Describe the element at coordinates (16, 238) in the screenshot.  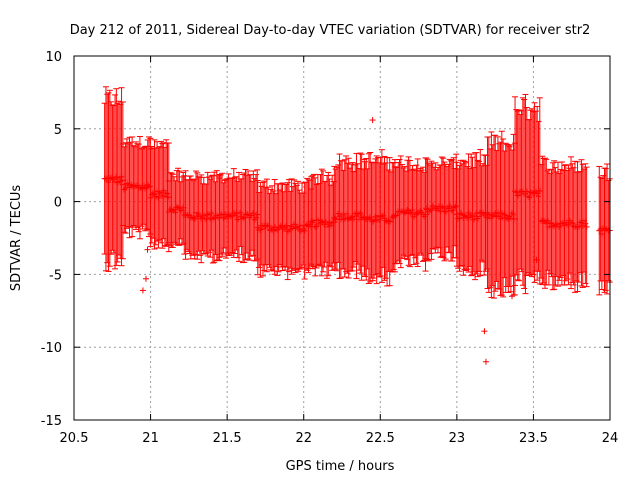
I see `y-axis-label: SDTVAR / TECUs` at that location.